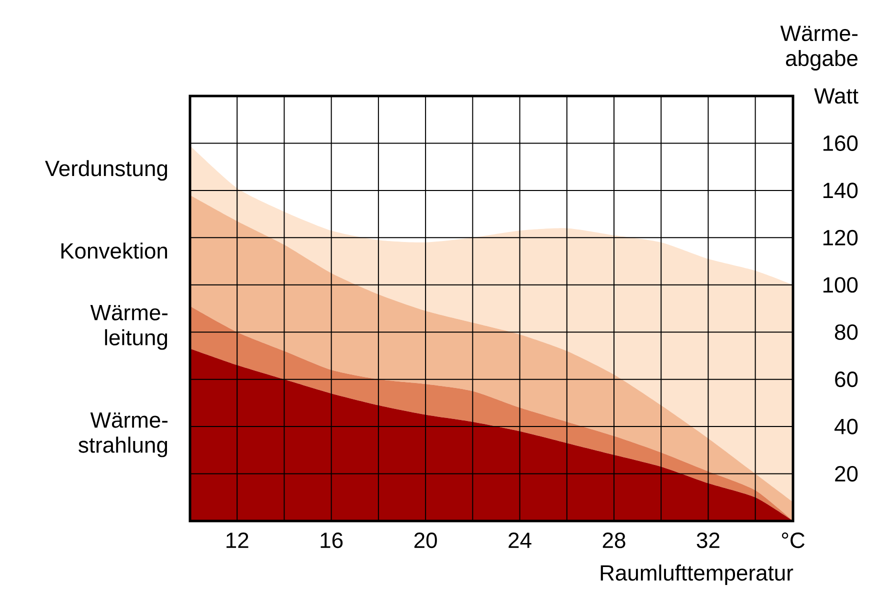 This screenshot has height=592, width=870. Describe the element at coordinates (425, 540) in the screenshot. I see `x-tick-label: 20` at that location.